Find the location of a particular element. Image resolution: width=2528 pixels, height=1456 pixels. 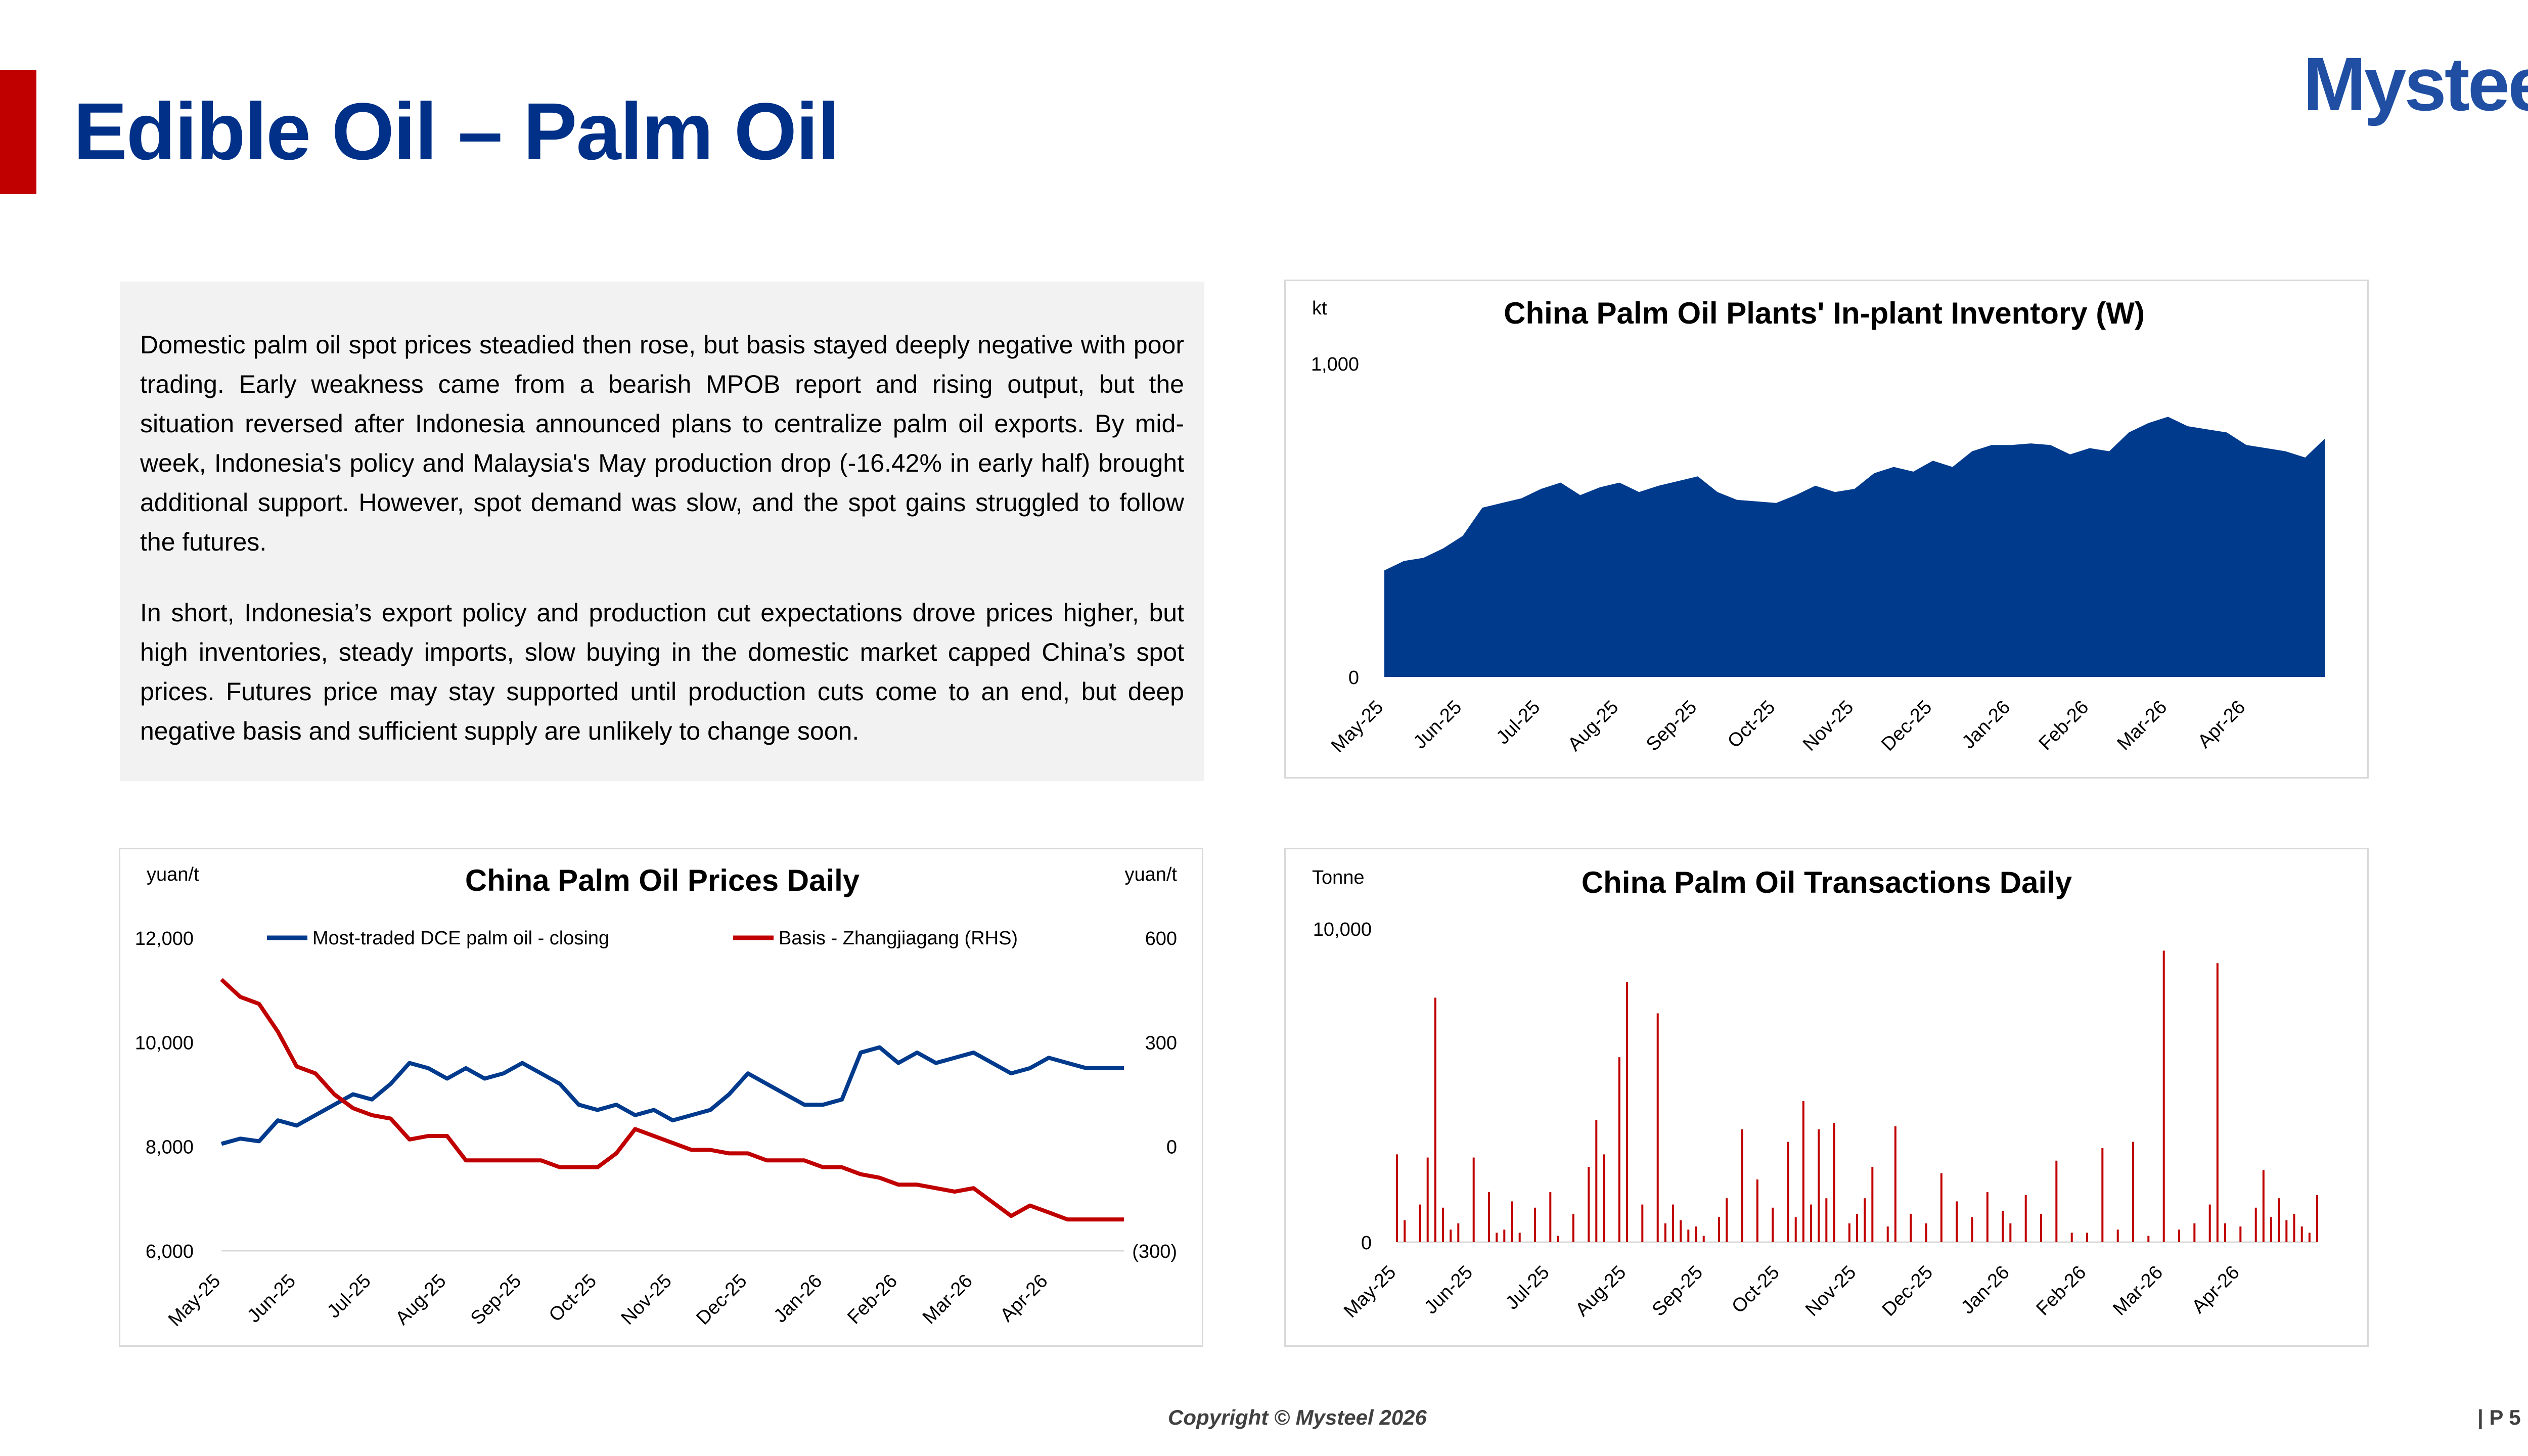

inventory-area is located at coordinates (1855, 547).